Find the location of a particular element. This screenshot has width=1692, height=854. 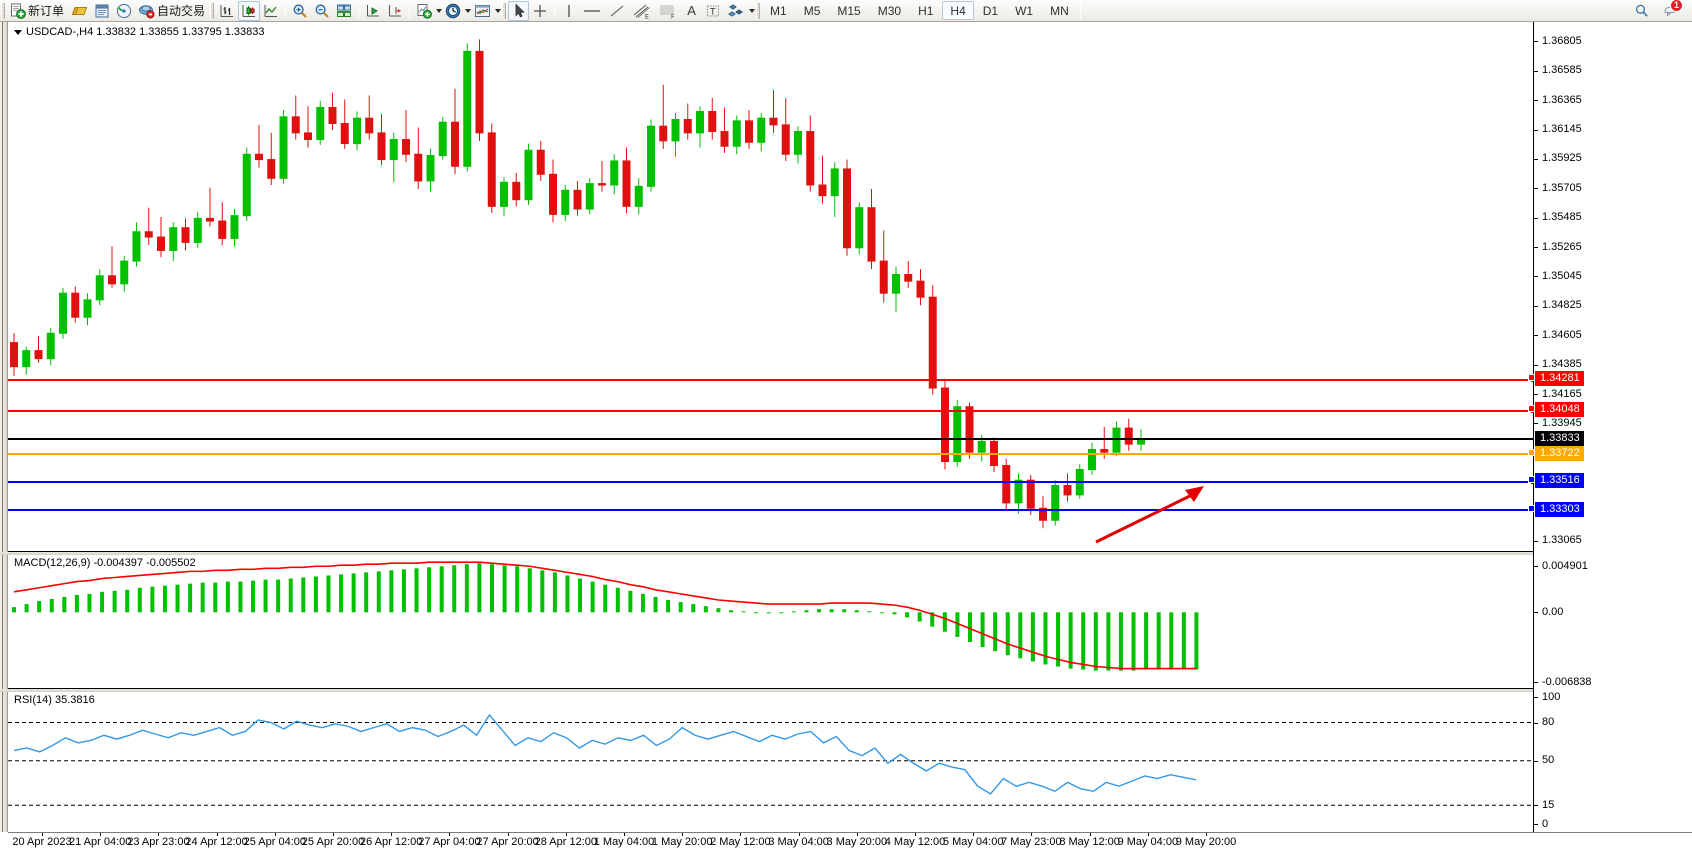

price-axis-label-7-tick is located at coordinates (1536, 248).